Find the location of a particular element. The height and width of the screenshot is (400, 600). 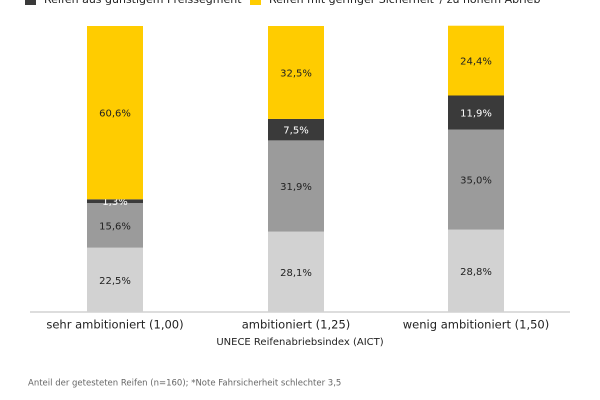

value-label: 28,1% is located at coordinates (296, 273).